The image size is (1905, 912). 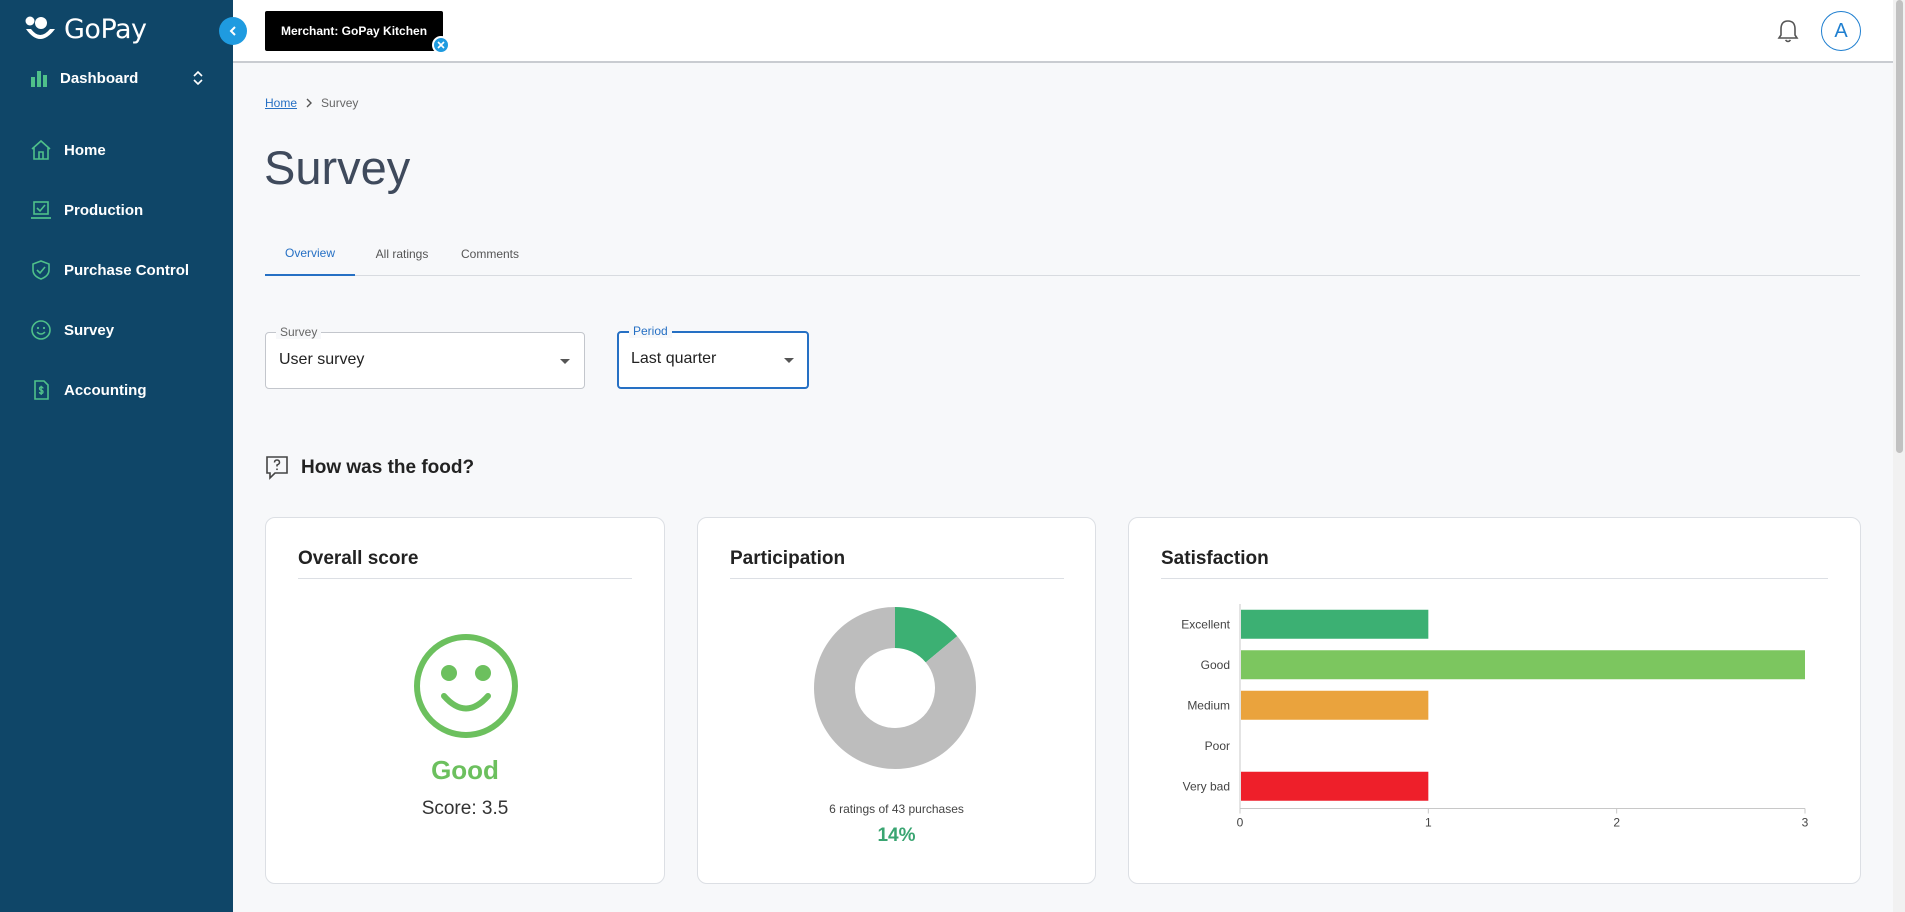 What do you see at coordinates (116, 150) in the screenshot?
I see `sidebar-item-home: Home` at bounding box center [116, 150].